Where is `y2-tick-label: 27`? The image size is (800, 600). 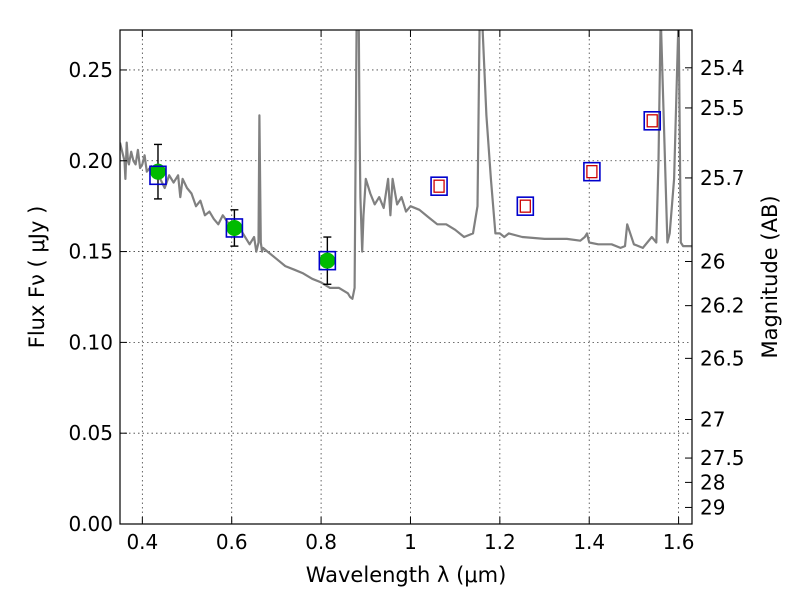
y2-tick-label: 27 is located at coordinates (712, 419).